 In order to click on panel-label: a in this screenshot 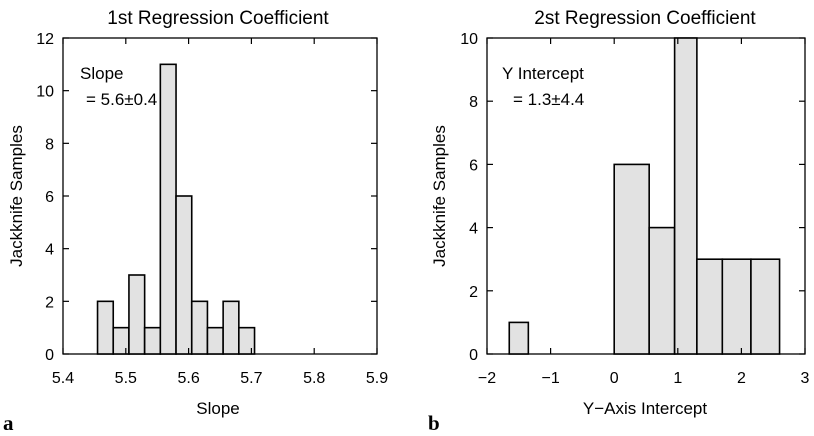, I will do `click(8, 423)`.